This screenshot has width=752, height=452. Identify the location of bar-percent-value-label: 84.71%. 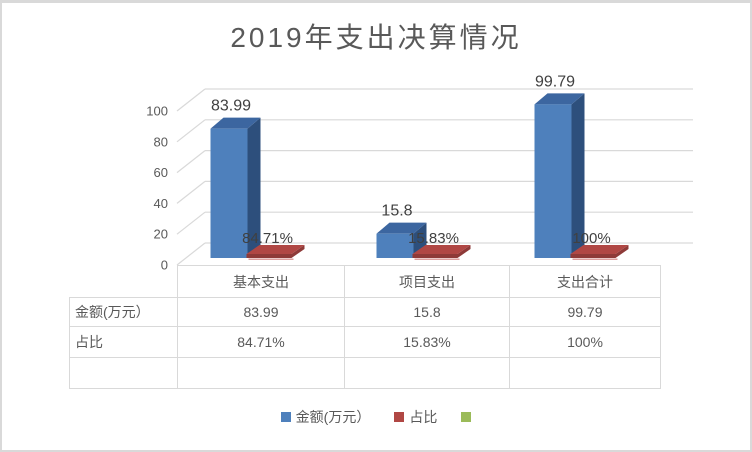
(267, 238).